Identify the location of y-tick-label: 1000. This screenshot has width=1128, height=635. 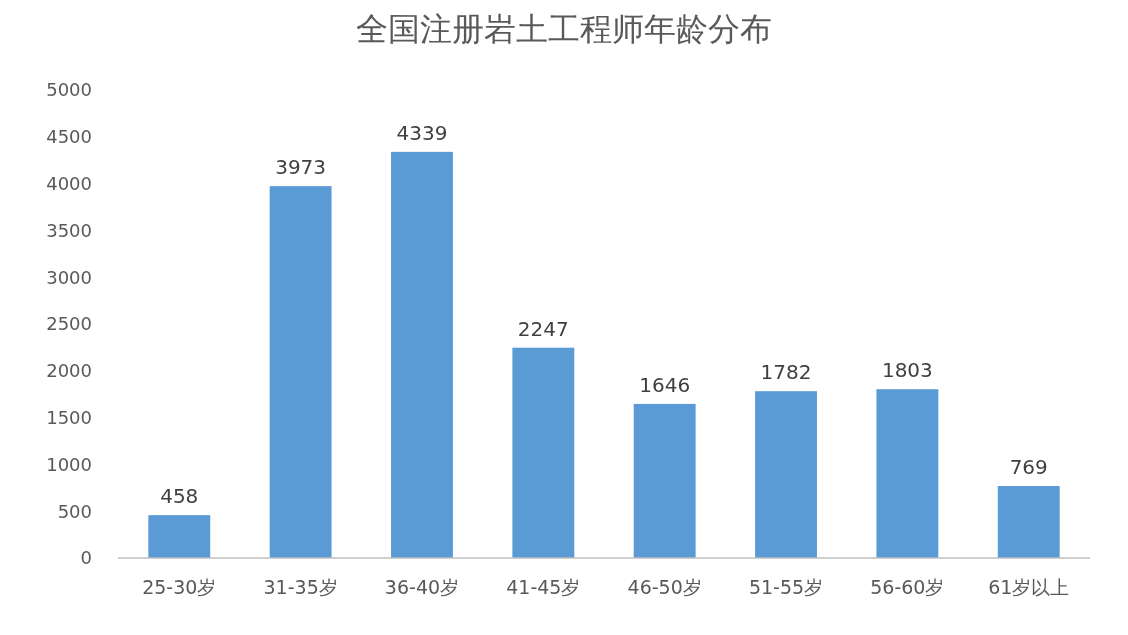
(69, 464).